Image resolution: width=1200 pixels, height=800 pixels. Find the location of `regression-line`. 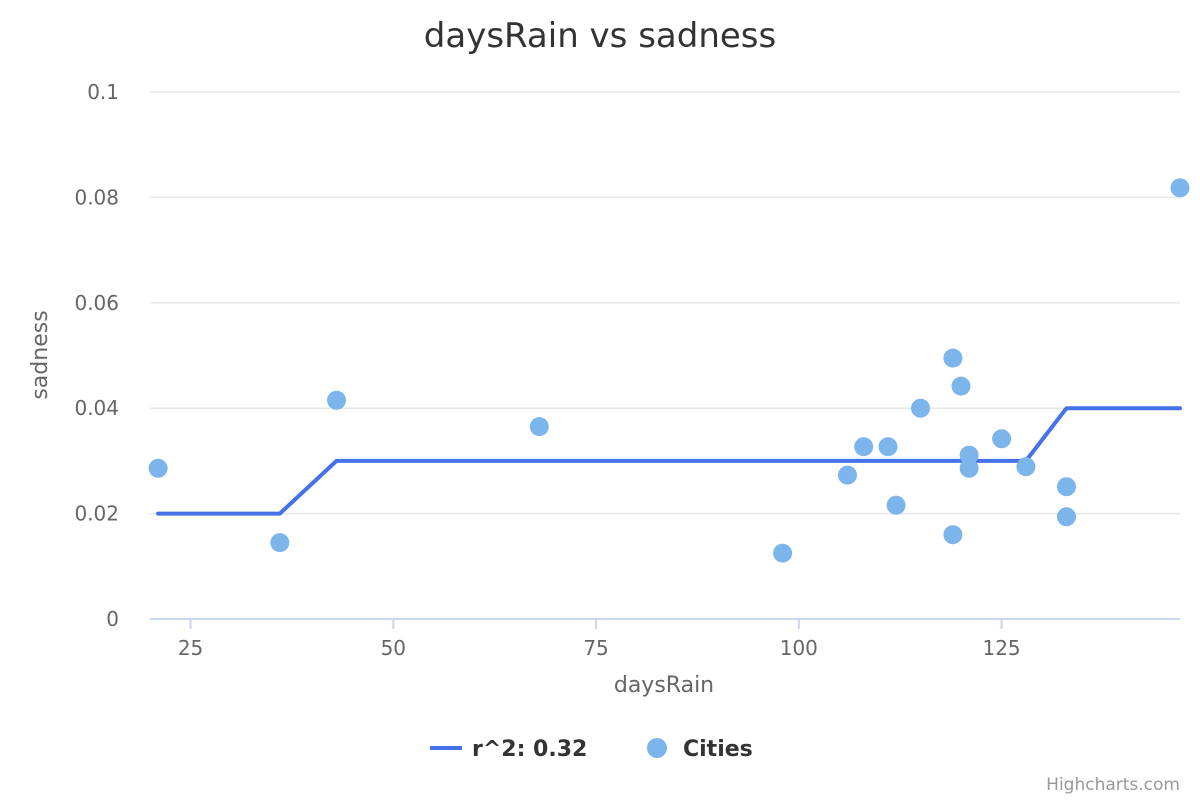

regression-line is located at coordinates (669, 461).